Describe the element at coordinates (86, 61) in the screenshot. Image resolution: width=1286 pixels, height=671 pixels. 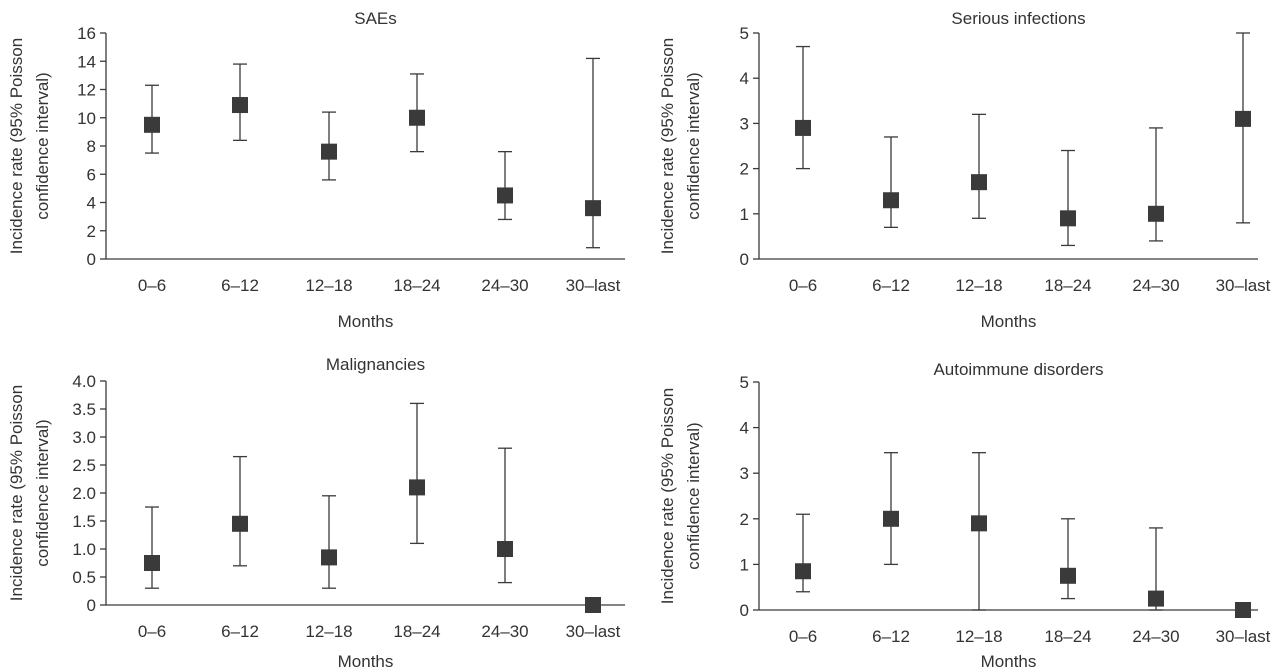
I see `y-tick-label: 14` at that location.